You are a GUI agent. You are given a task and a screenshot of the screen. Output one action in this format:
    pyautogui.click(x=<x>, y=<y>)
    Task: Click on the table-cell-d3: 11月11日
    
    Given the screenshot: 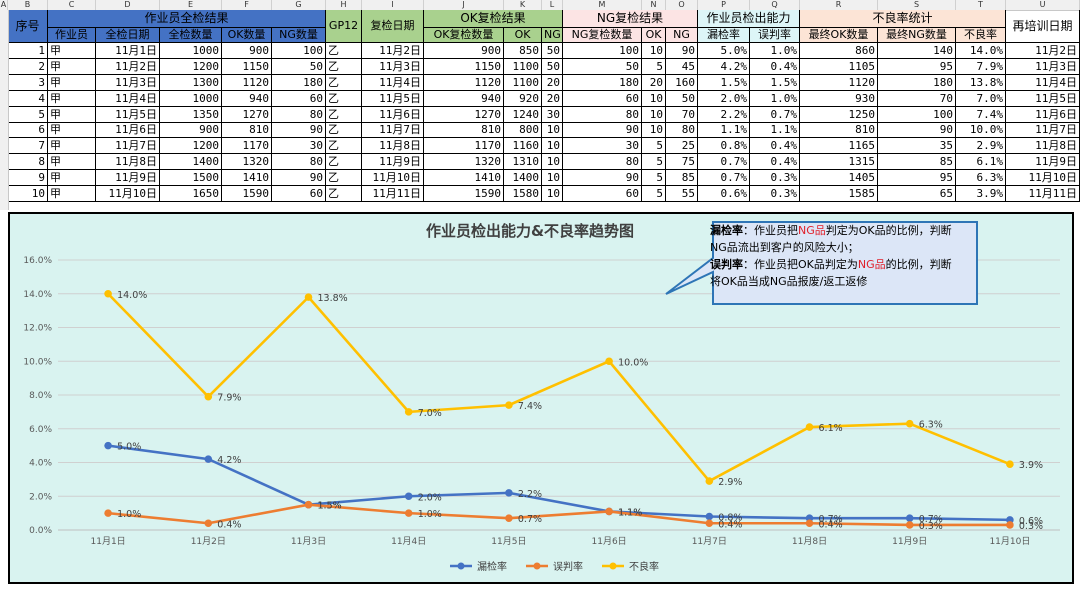 What is the action you would take?
    pyautogui.click(x=1043, y=194)
    